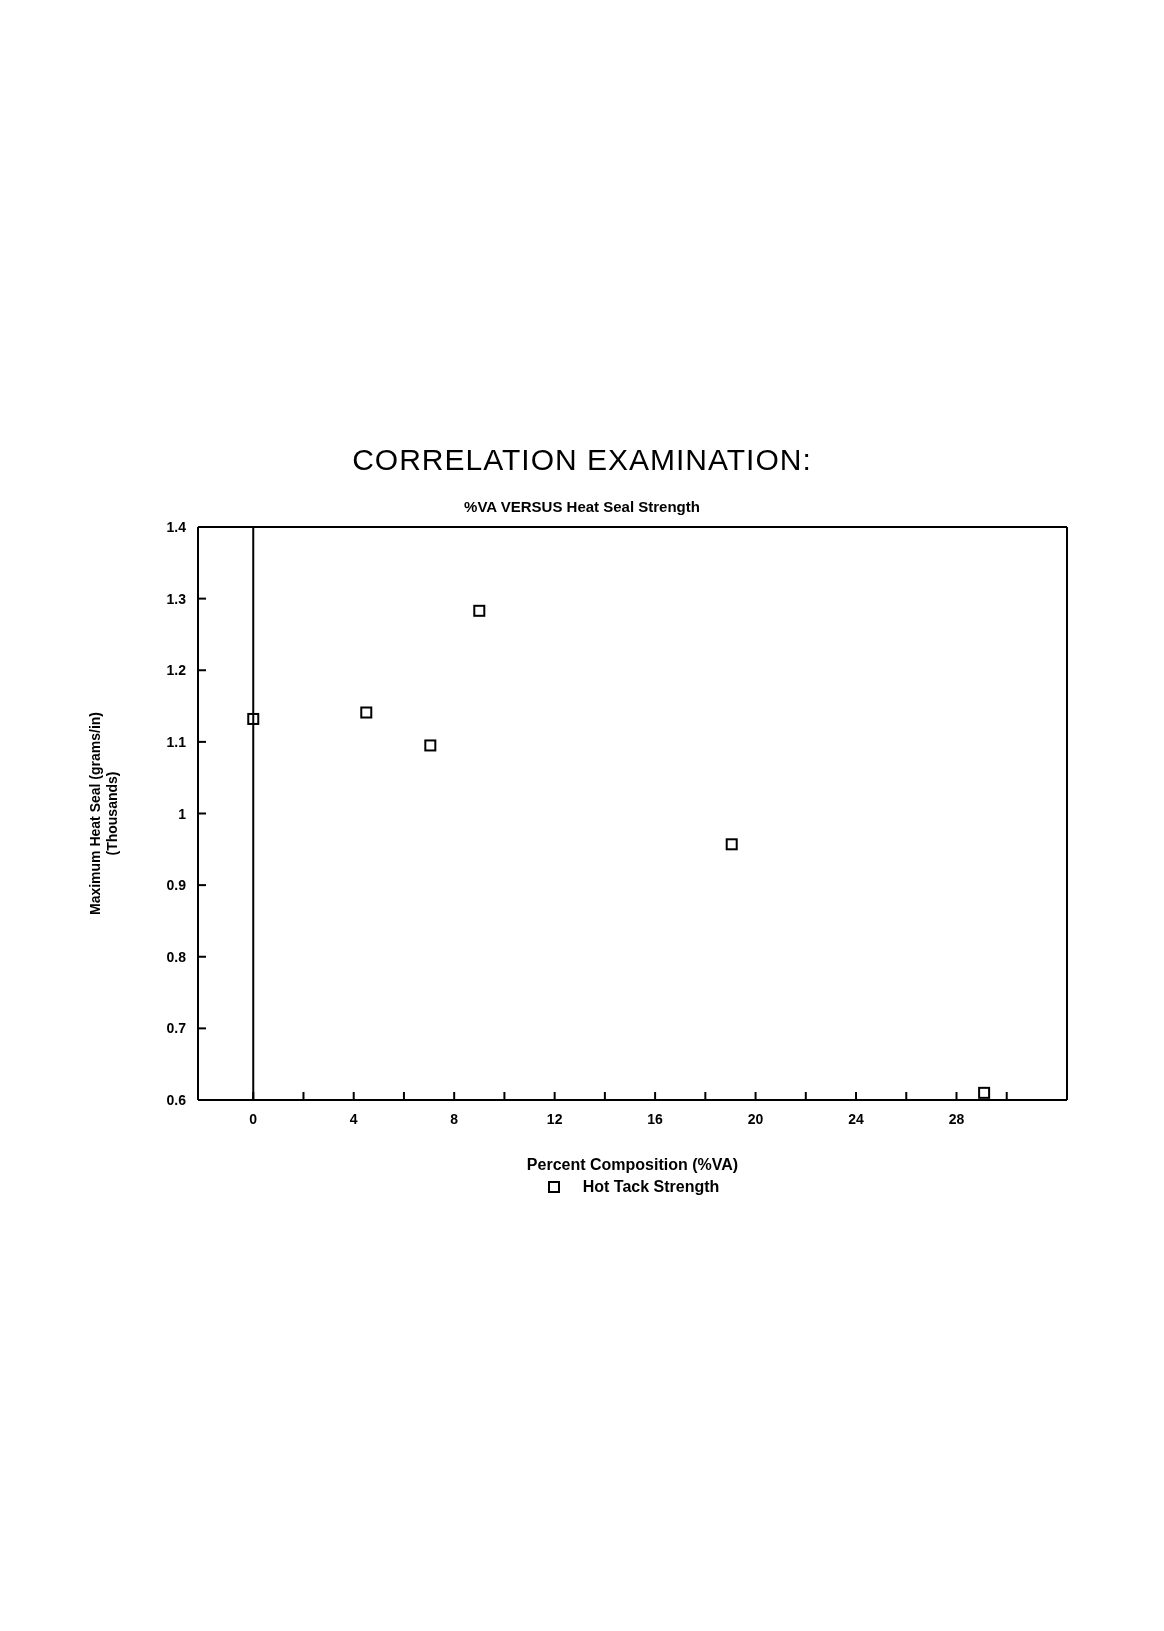 This screenshot has width=1164, height=1631. What do you see at coordinates (454, 1119) in the screenshot?
I see `x-tick-label: 8` at bounding box center [454, 1119].